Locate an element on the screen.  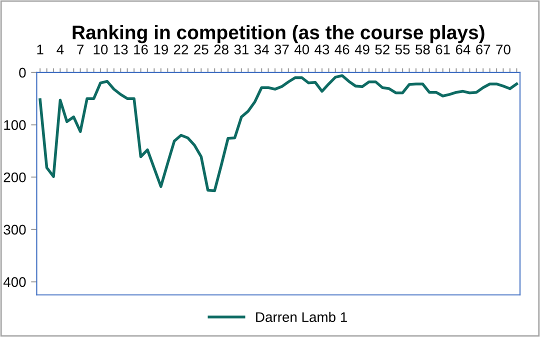
y-tick-label: 100 is located at coordinates (15, 125).